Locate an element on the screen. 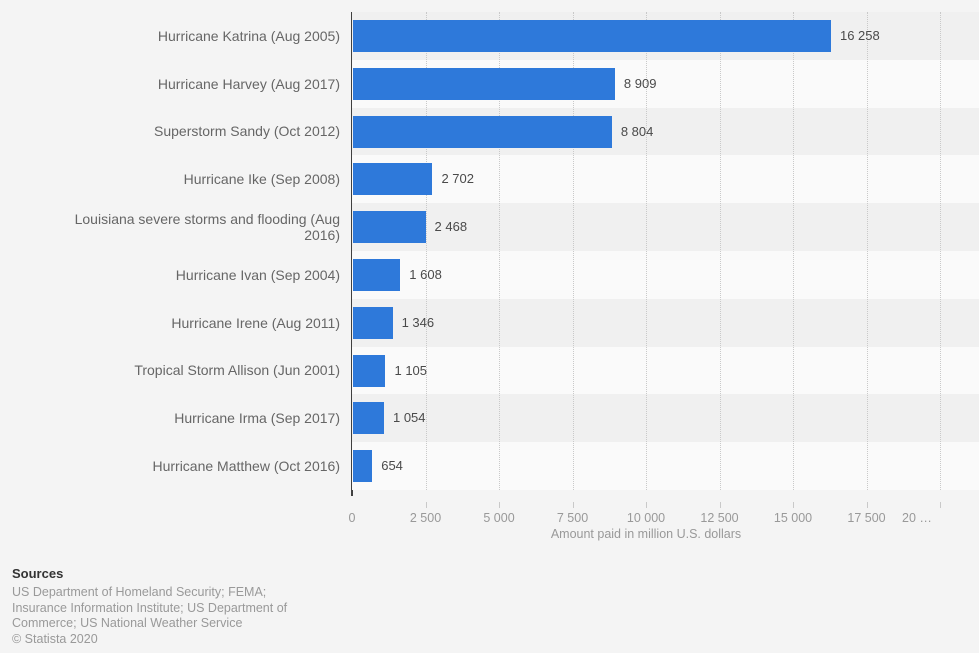 The width and height of the screenshot is (979, 653). x-tick-label: 12 500 is located at coordinates (719, 518).